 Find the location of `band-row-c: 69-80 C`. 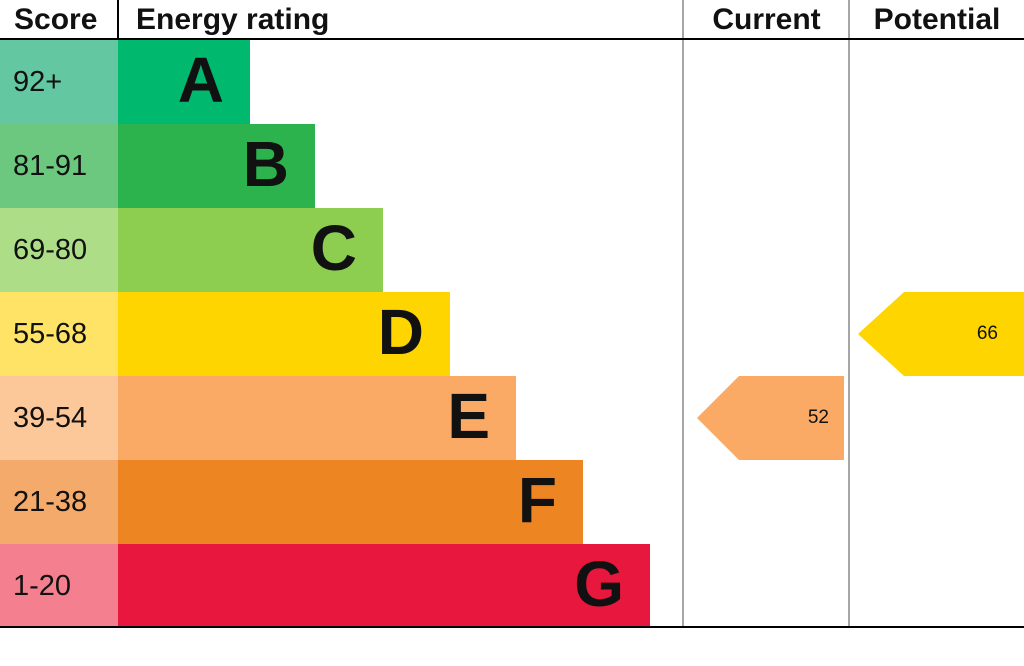

band-row-c: 69-80 C is located at coordinates (512, 250).